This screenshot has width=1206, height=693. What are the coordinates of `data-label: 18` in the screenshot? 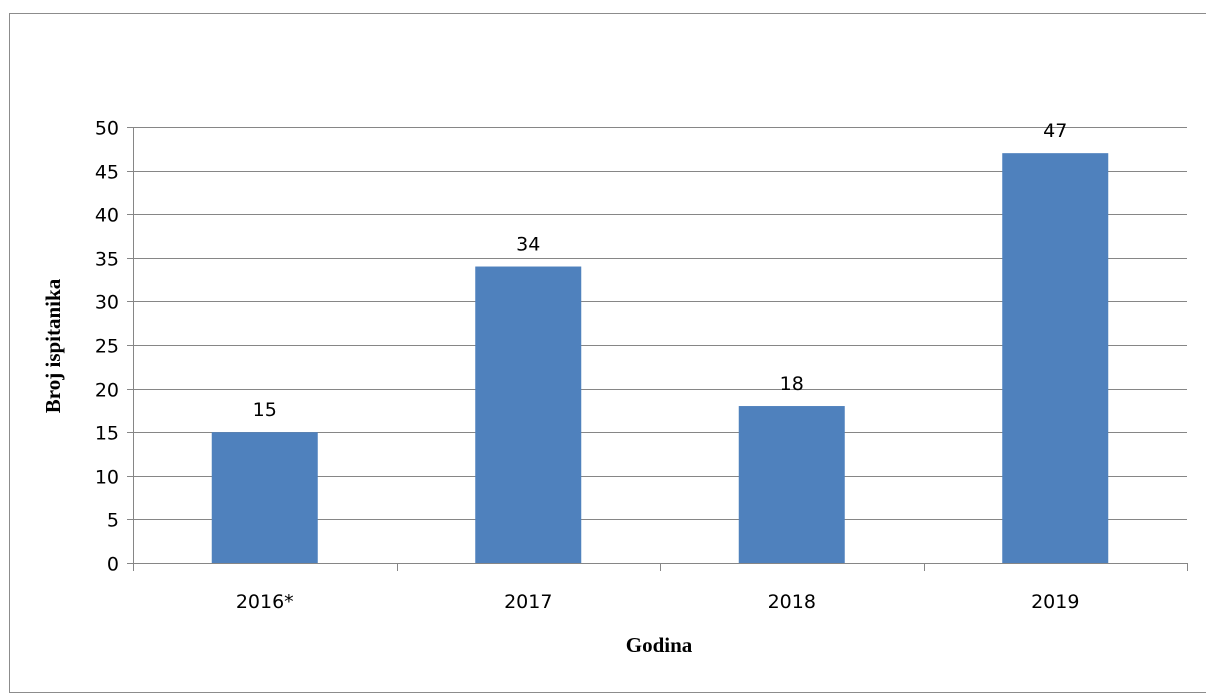 It's located at (792, 384).